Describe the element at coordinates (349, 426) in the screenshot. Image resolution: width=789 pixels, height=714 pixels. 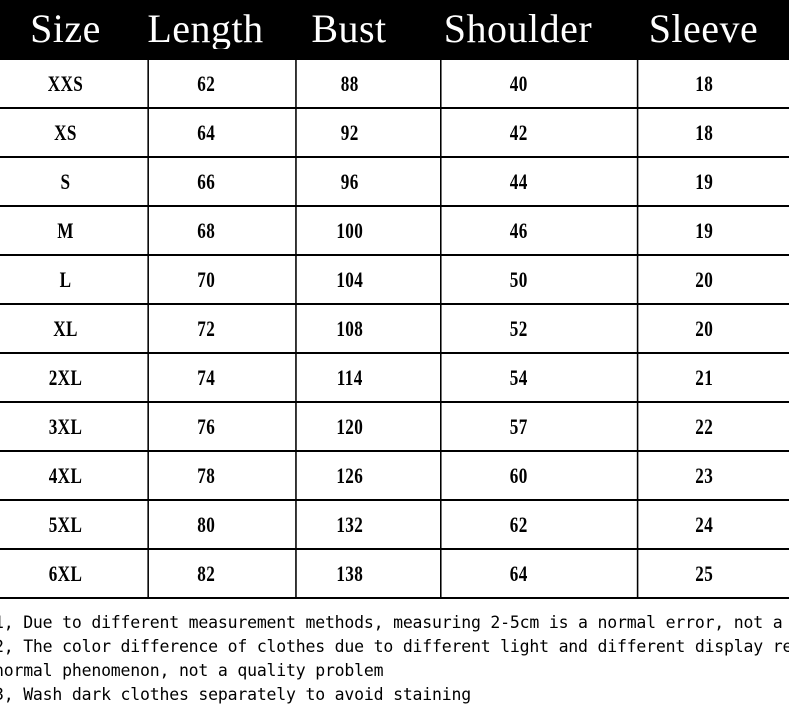
I see `cell-bust: 120` at that location.